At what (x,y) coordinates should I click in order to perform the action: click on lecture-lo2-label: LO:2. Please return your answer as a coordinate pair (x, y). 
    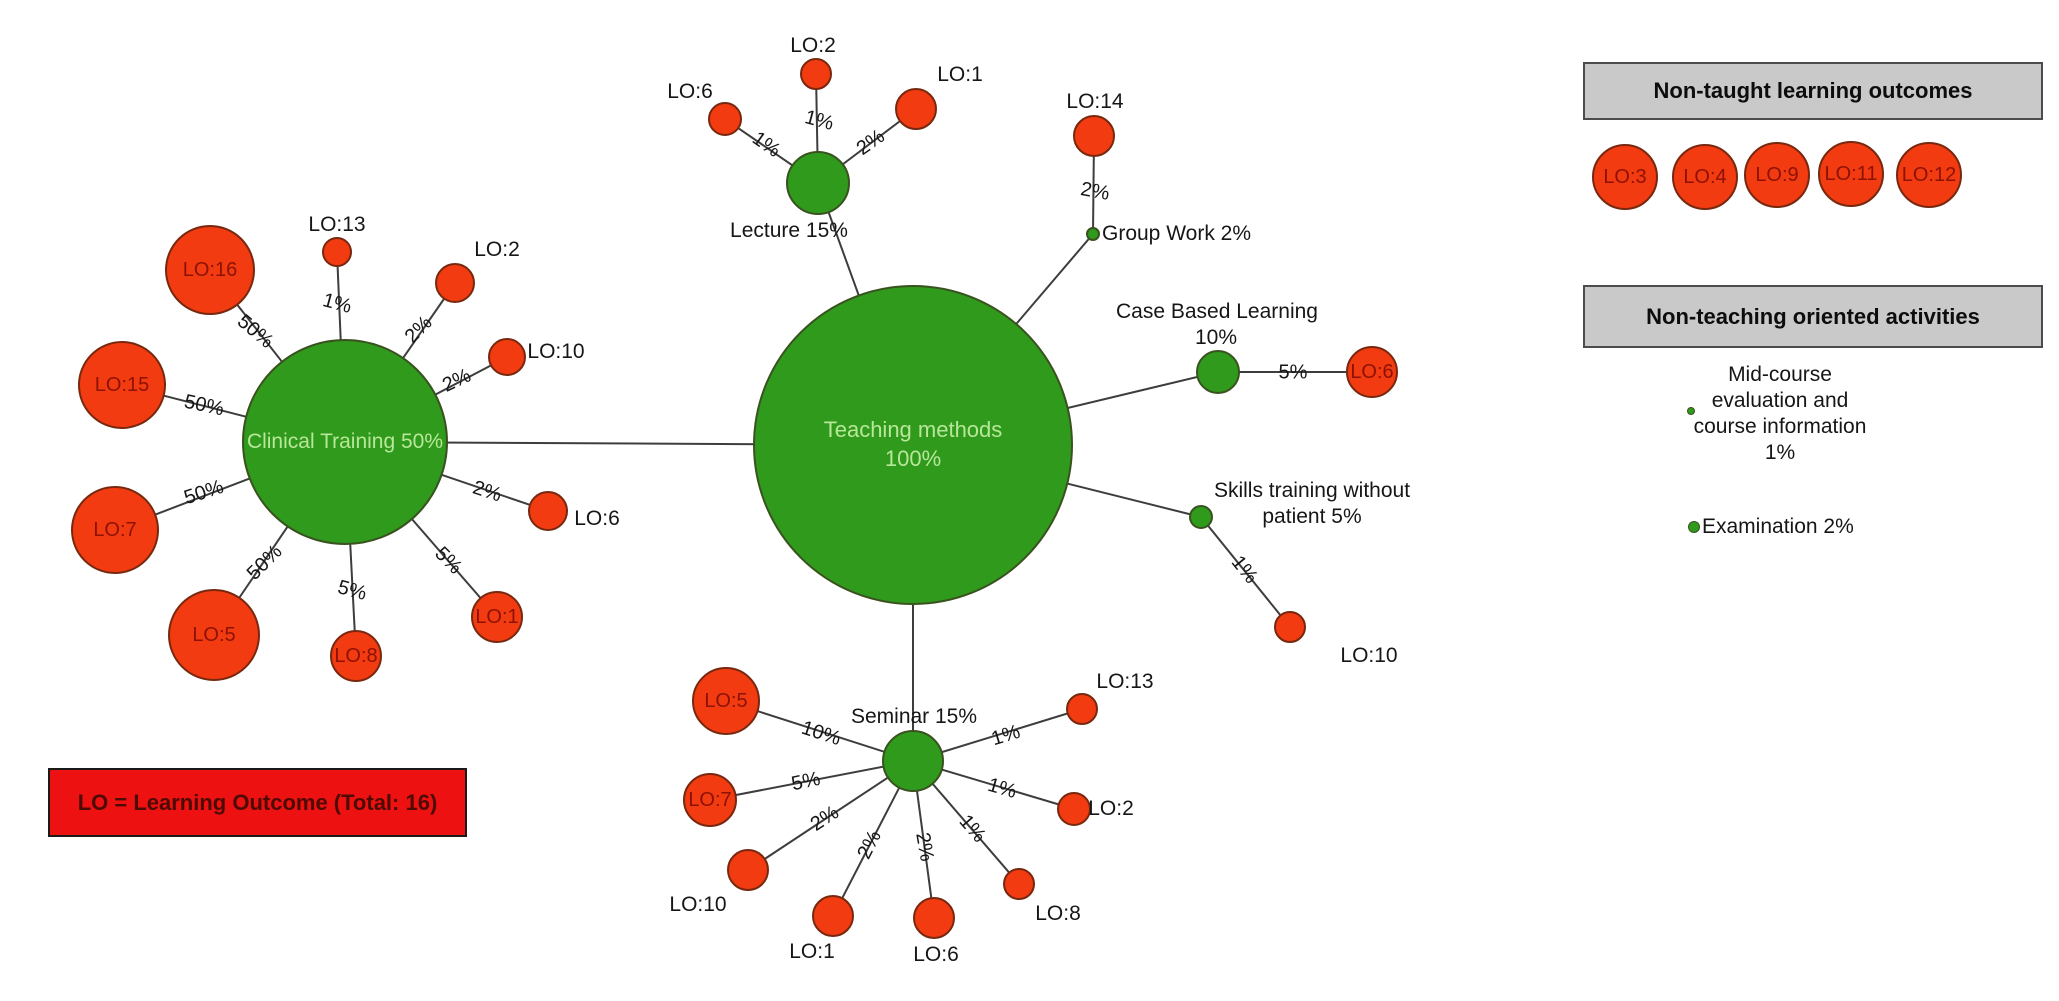
    Looking at the image, I should click on (813, 45).